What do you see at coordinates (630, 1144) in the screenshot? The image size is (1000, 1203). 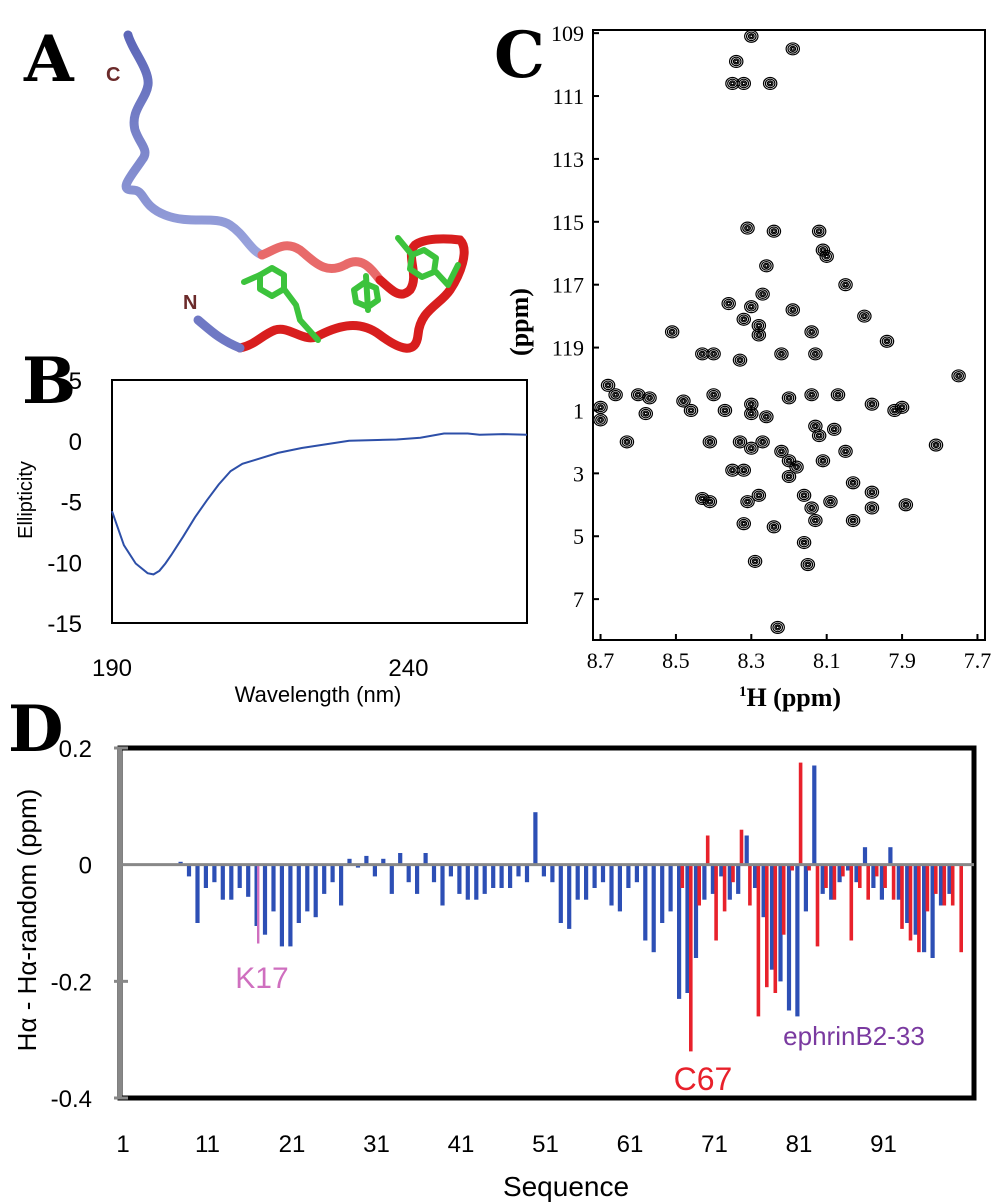 I see `csd-x-tick-label: 61` at bounding box center [630, 1144].